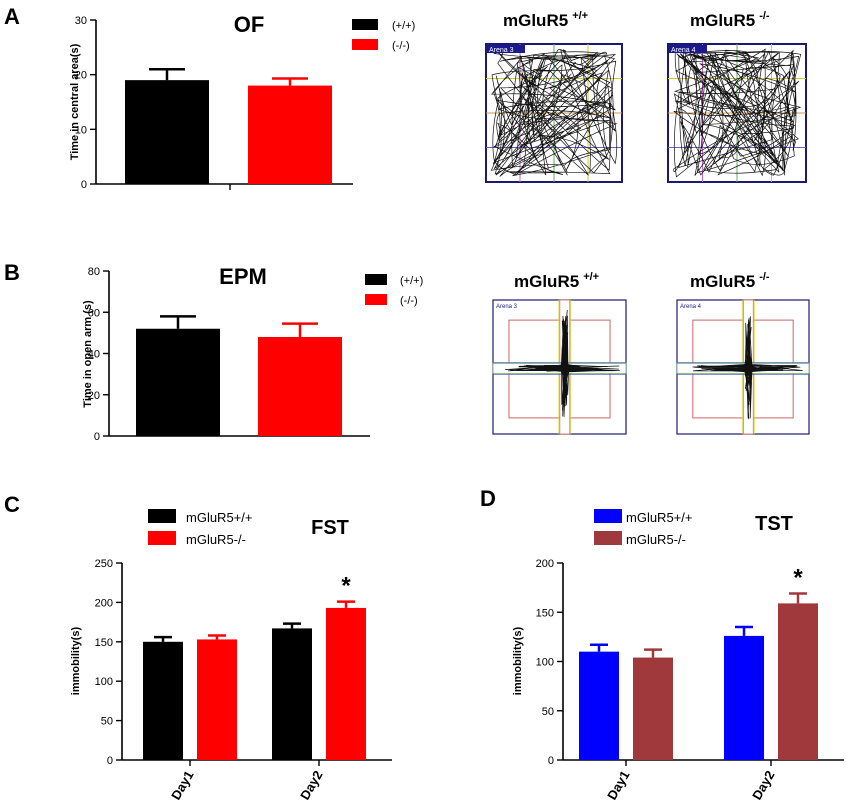  I want to click on panel-letter-a: A, so click(12, 16).